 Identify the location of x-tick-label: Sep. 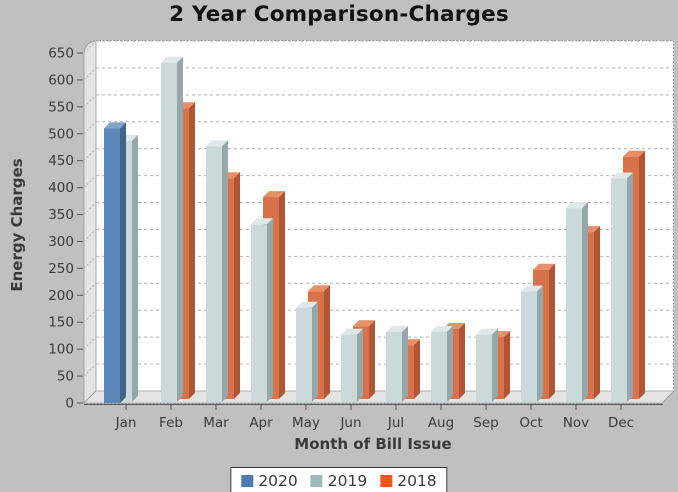
(485, 423).